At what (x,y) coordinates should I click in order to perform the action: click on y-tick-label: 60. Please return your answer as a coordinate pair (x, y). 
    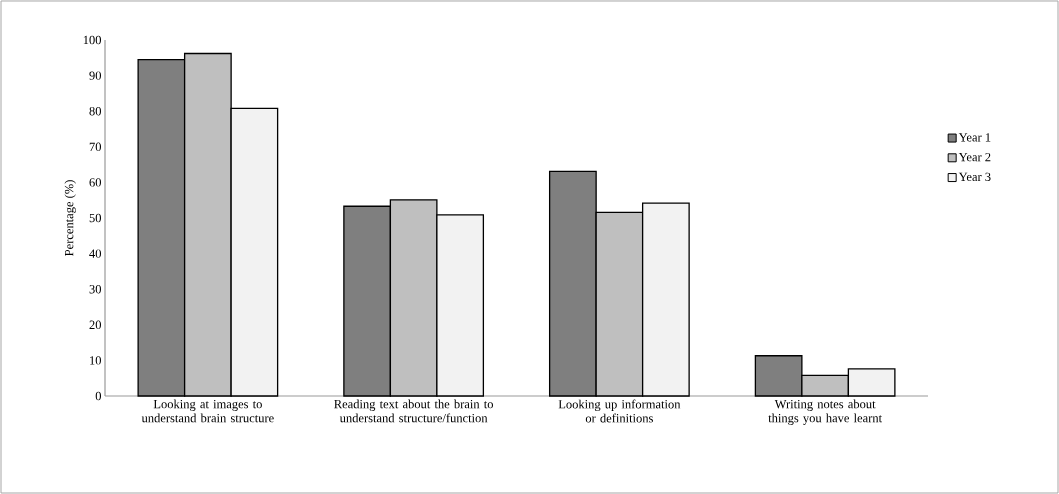
    Looking at the image, I should click on (95, 182).